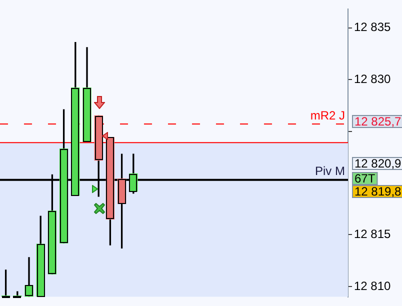 Image resolution: width=402 pixels, height=306 pixels. I want to click on text: 12 819,8, so click(378, 191).